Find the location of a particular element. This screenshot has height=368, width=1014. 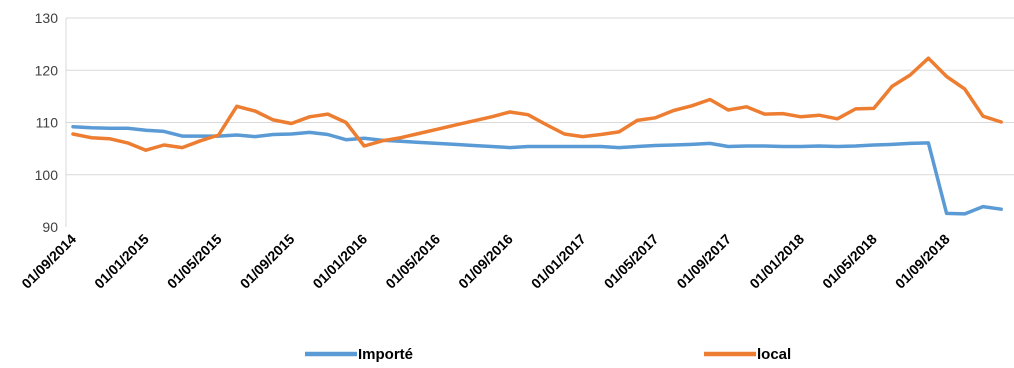

legend-label: Importé is located at coordinates (385, 354).